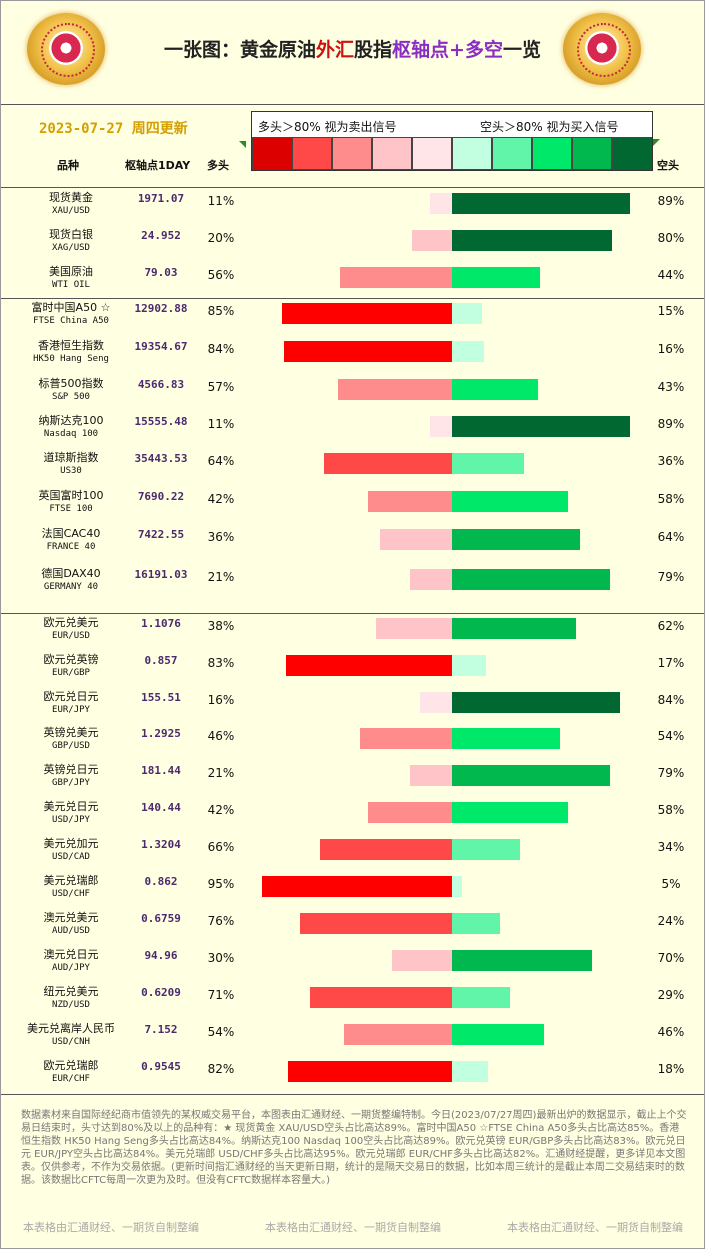 This screenshot has height=1249, width=705. I want to click on pivot-value: 35443.53, so click(161, 458).